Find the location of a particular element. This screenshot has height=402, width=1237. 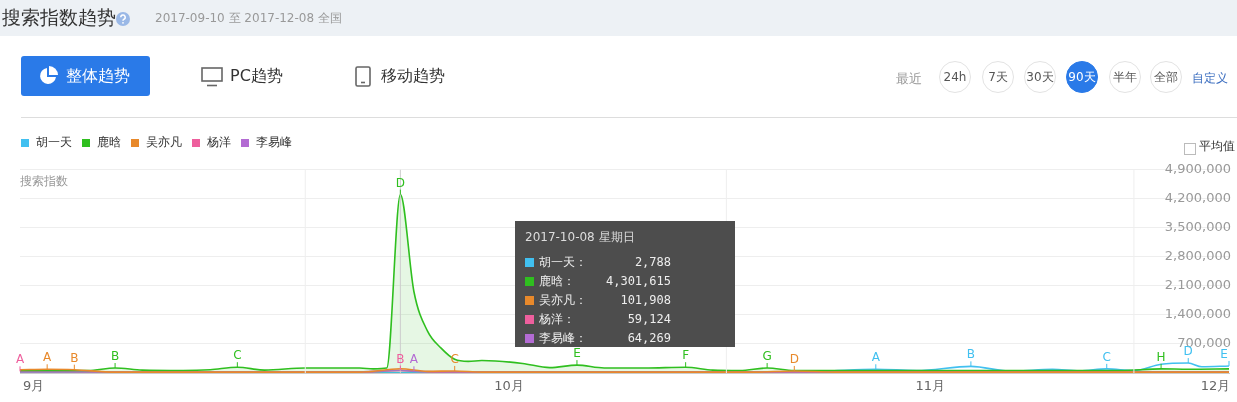

annotation: 64,269 is located at coordinates (648, 338).